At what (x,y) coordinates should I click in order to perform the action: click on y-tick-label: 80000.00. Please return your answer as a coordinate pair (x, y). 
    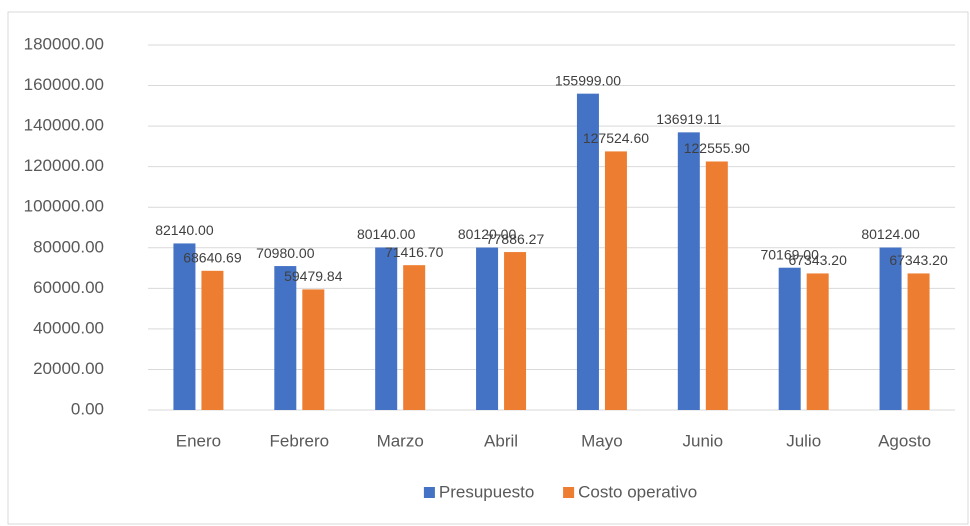
    Looking at the image, I should click on (68, 246).